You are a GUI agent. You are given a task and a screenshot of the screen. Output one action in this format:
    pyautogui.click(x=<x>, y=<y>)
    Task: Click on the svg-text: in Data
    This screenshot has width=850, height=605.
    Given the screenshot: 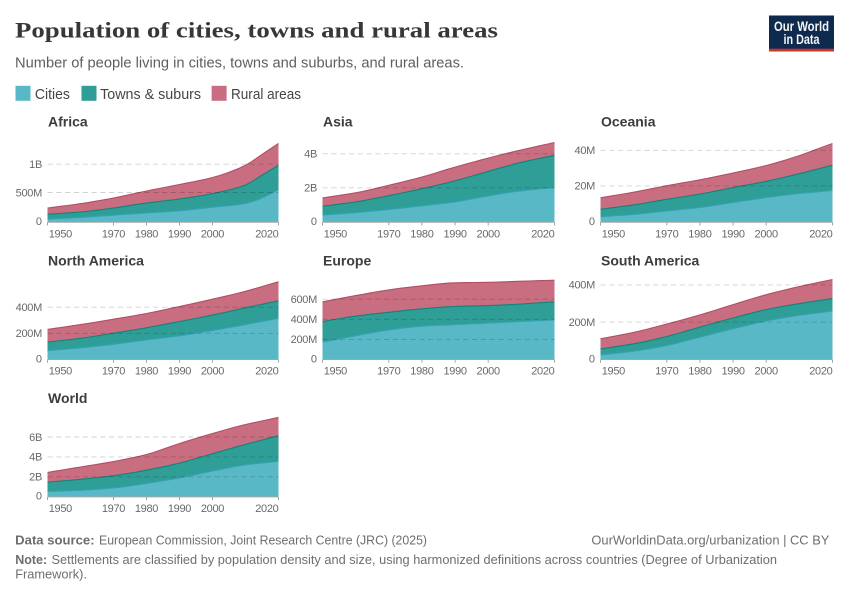 What is the action you would take?
    pyautogui.click(x=802, y=39)
    